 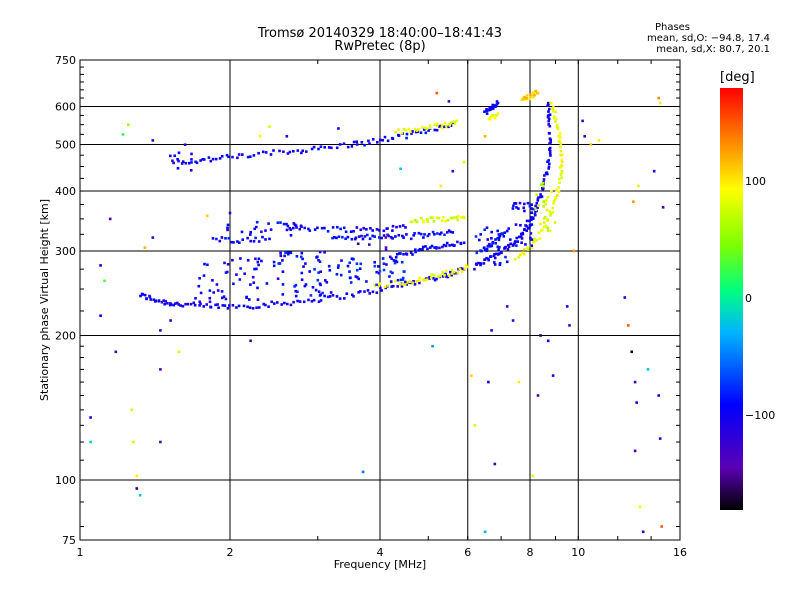 What do you see at coordinates (380, 552) in the screenshot?
I see `x-tick-label: 4` at bounding box center [380, 552].